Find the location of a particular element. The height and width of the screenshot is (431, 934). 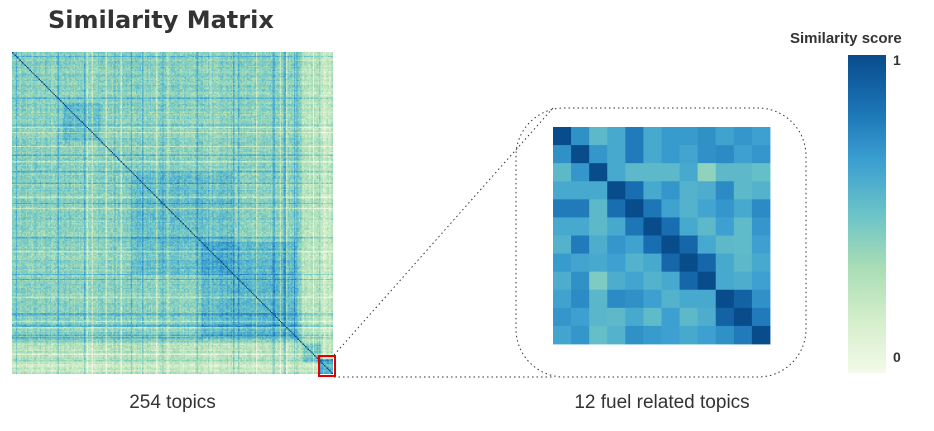

zoom-line-top is located at coordinates (443, 231).